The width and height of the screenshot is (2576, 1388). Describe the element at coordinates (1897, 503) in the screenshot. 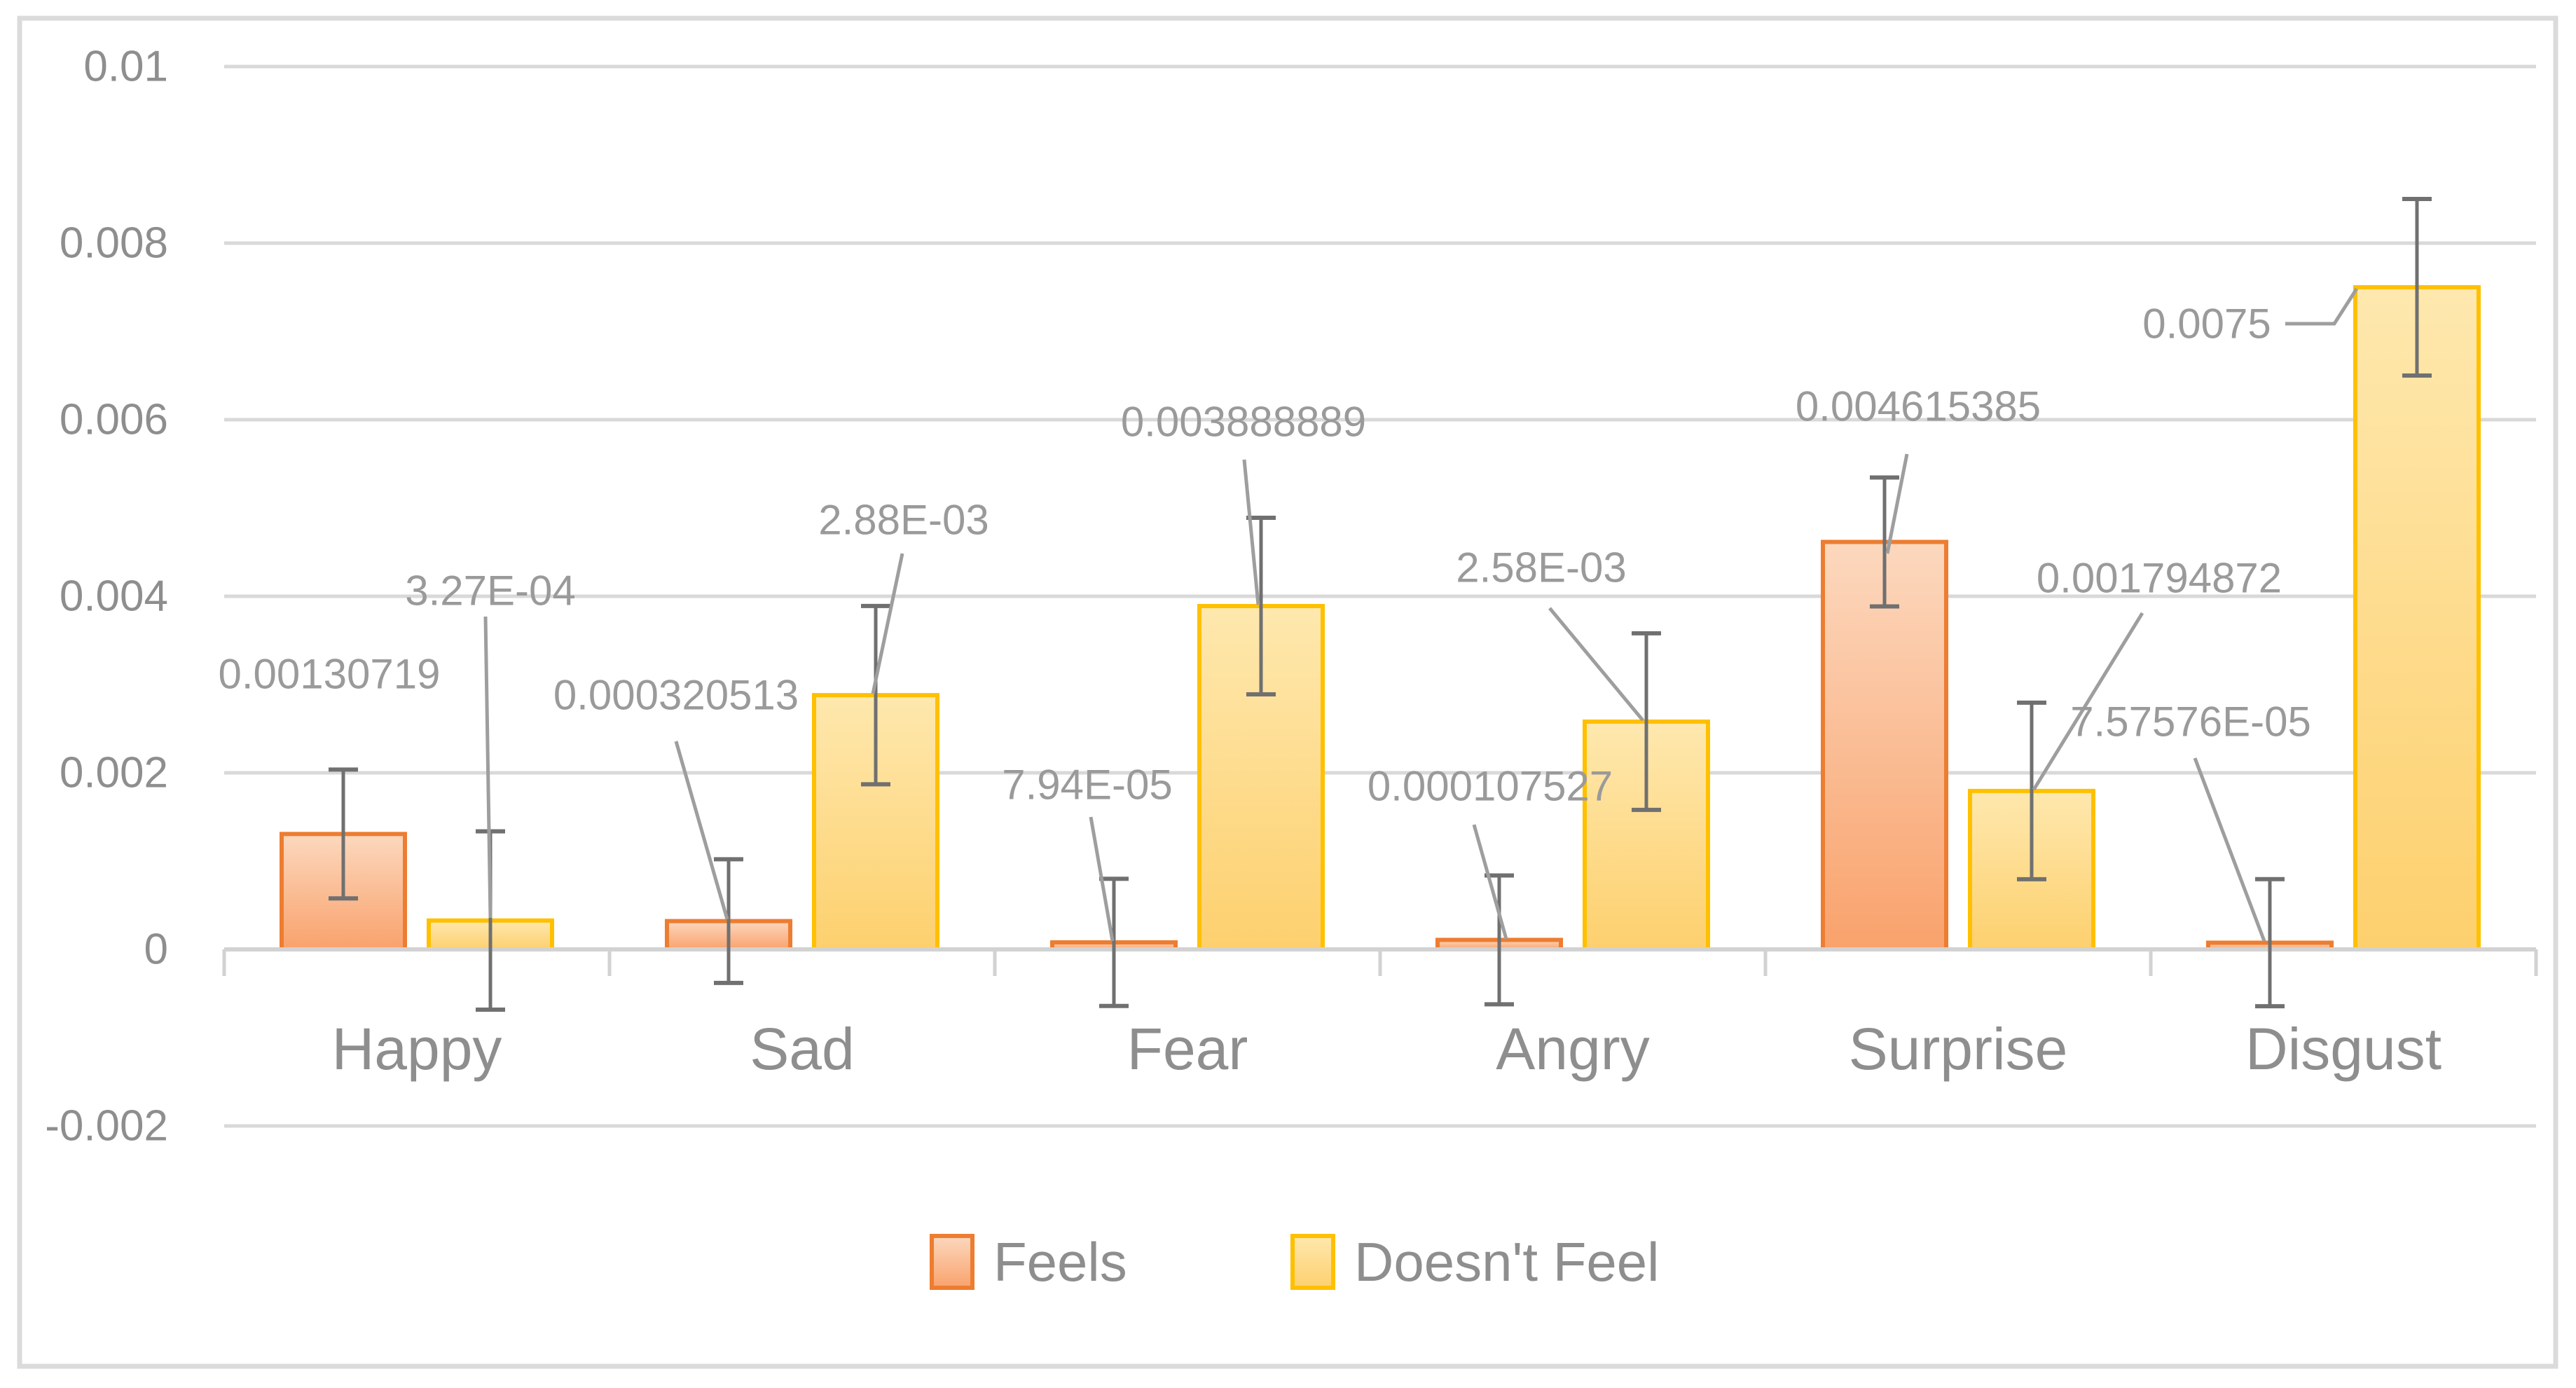

I see `leader-line-feels-surprise` at that location.